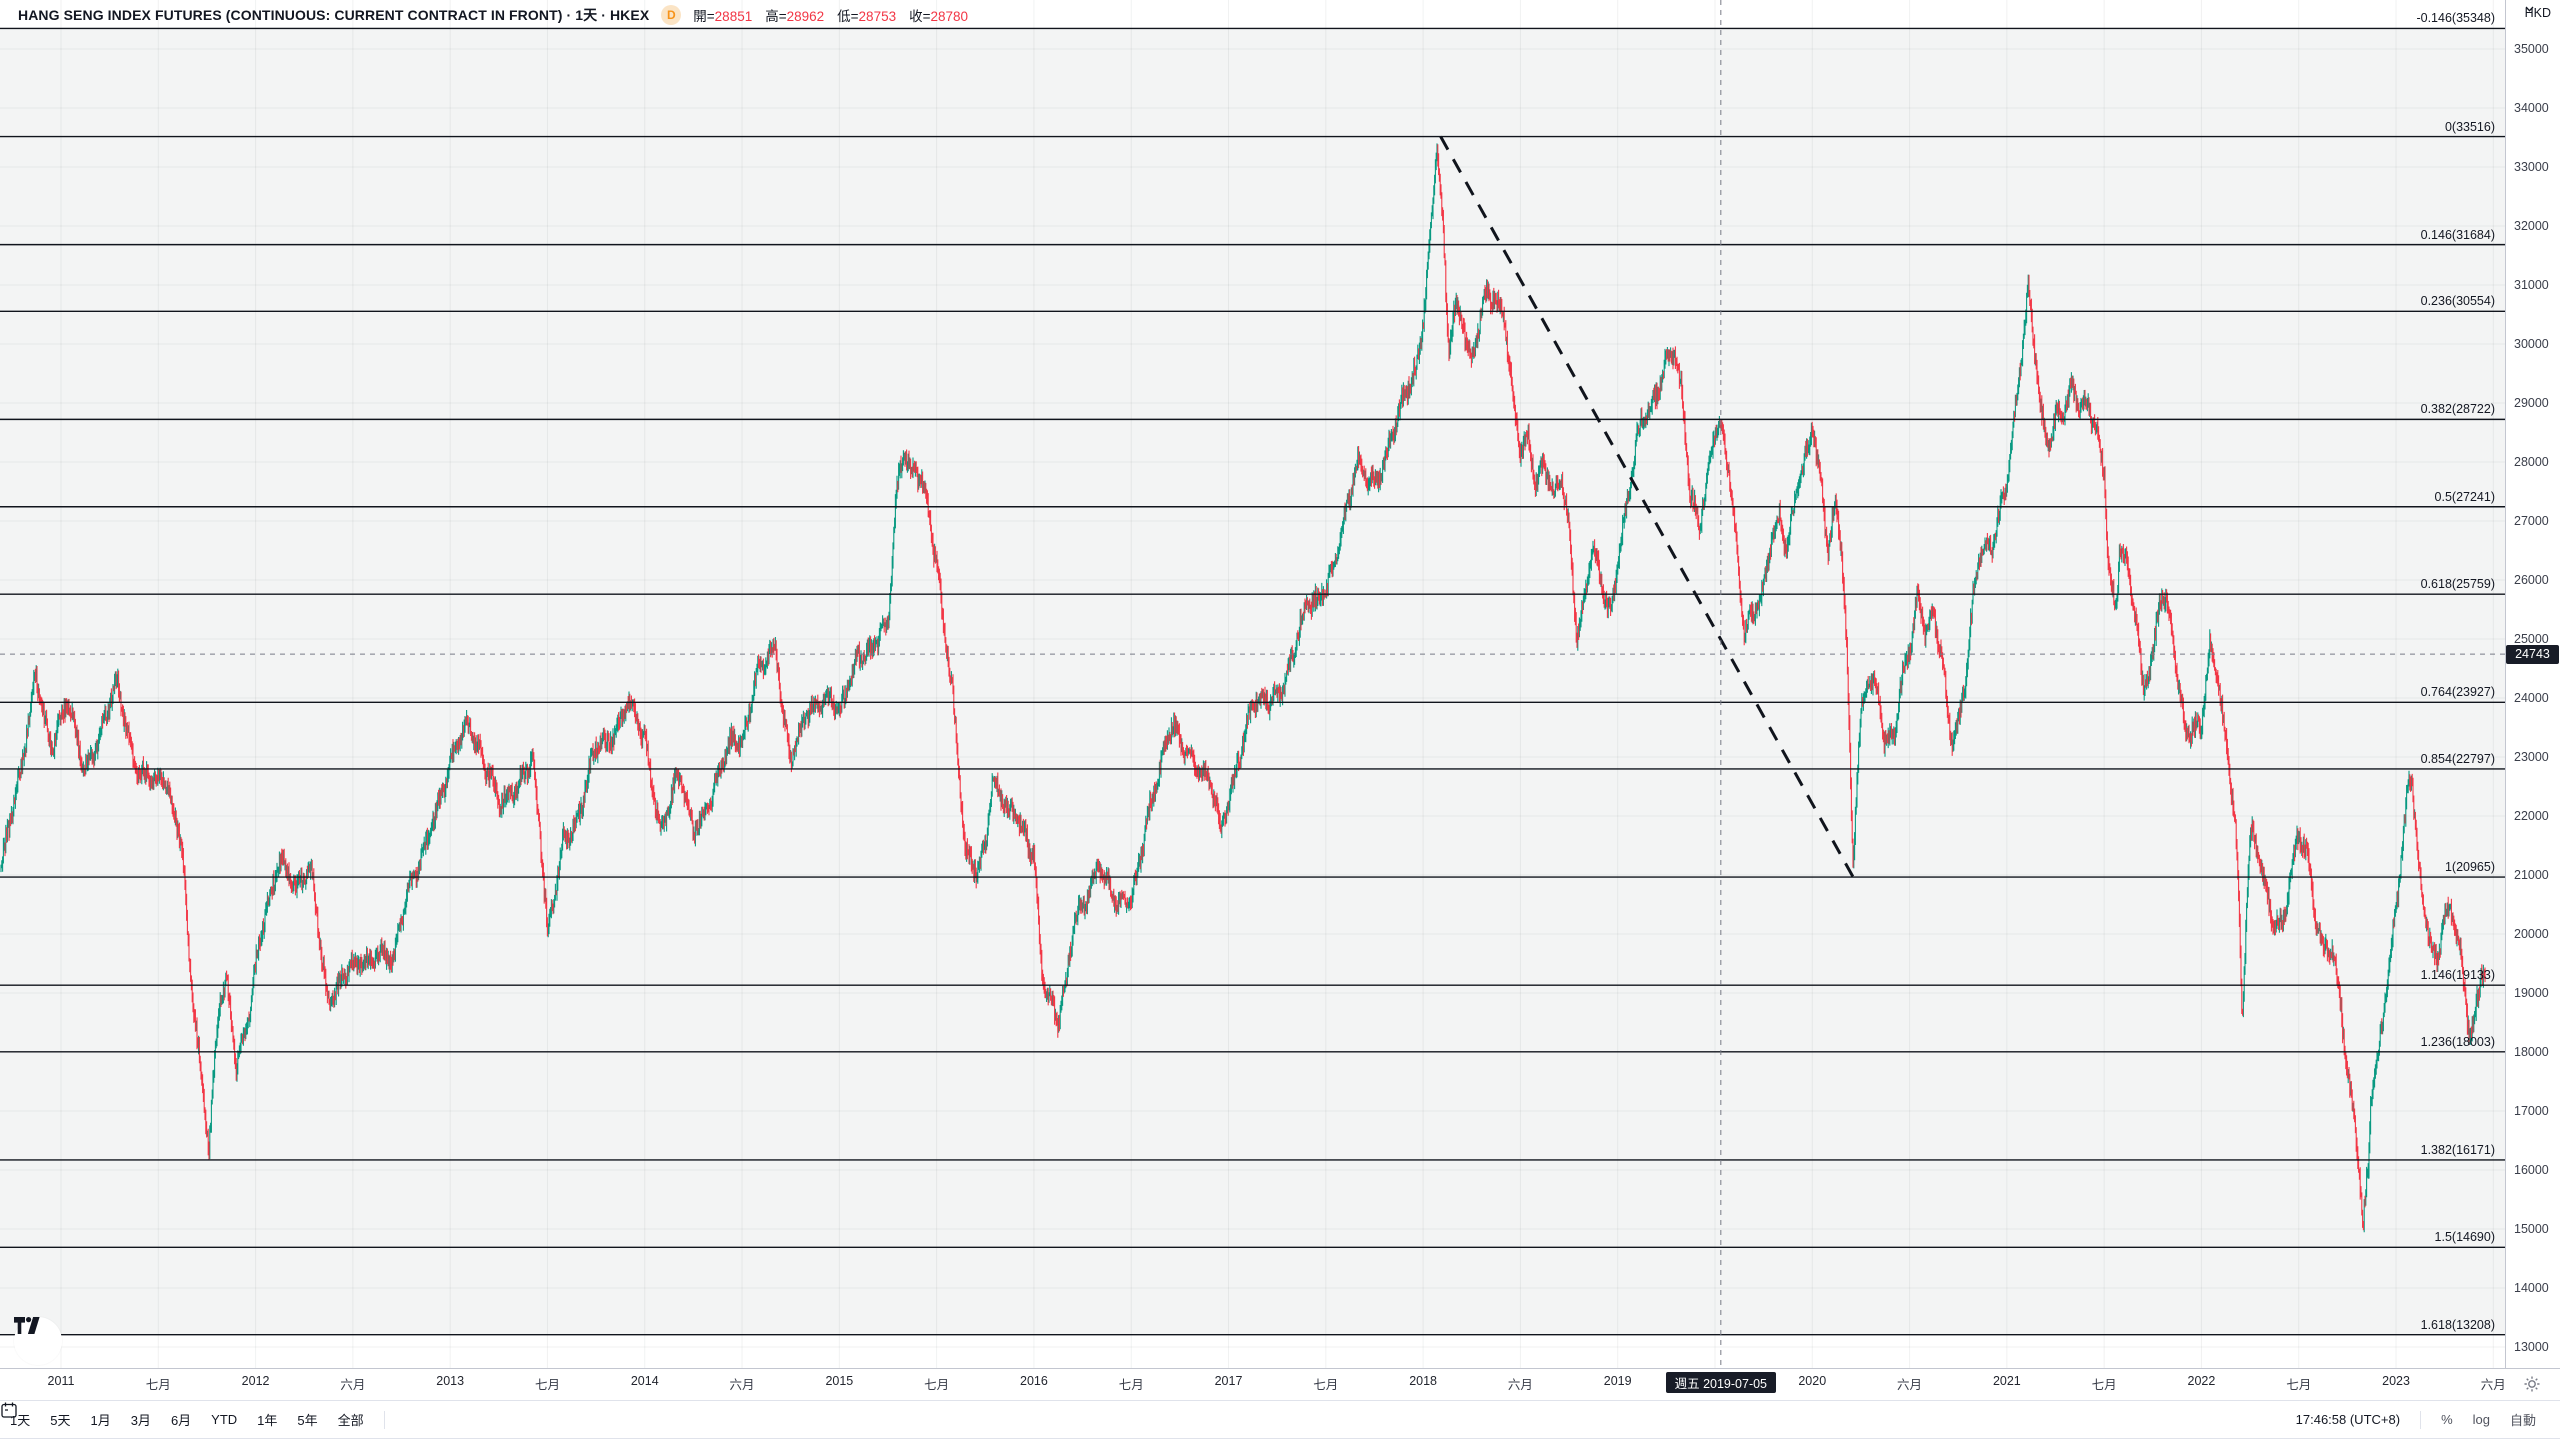 This screenshot has width=2560, height=1440. I want to click on range-1y-button: 1年, so click(267, 1420).